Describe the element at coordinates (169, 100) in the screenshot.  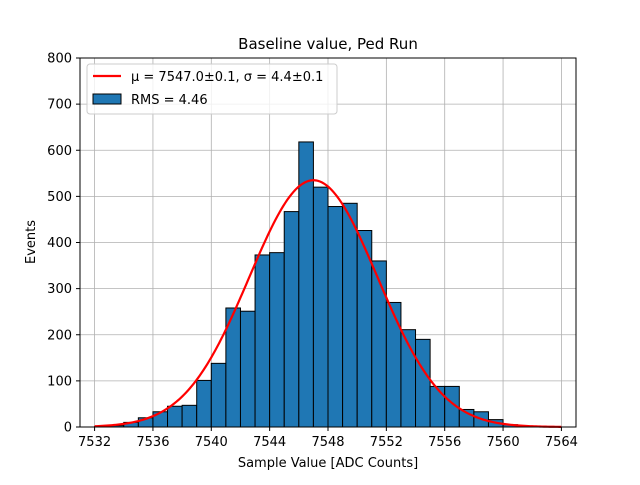
I see `legend-histogram-label: RMS = 4.46` at that location.